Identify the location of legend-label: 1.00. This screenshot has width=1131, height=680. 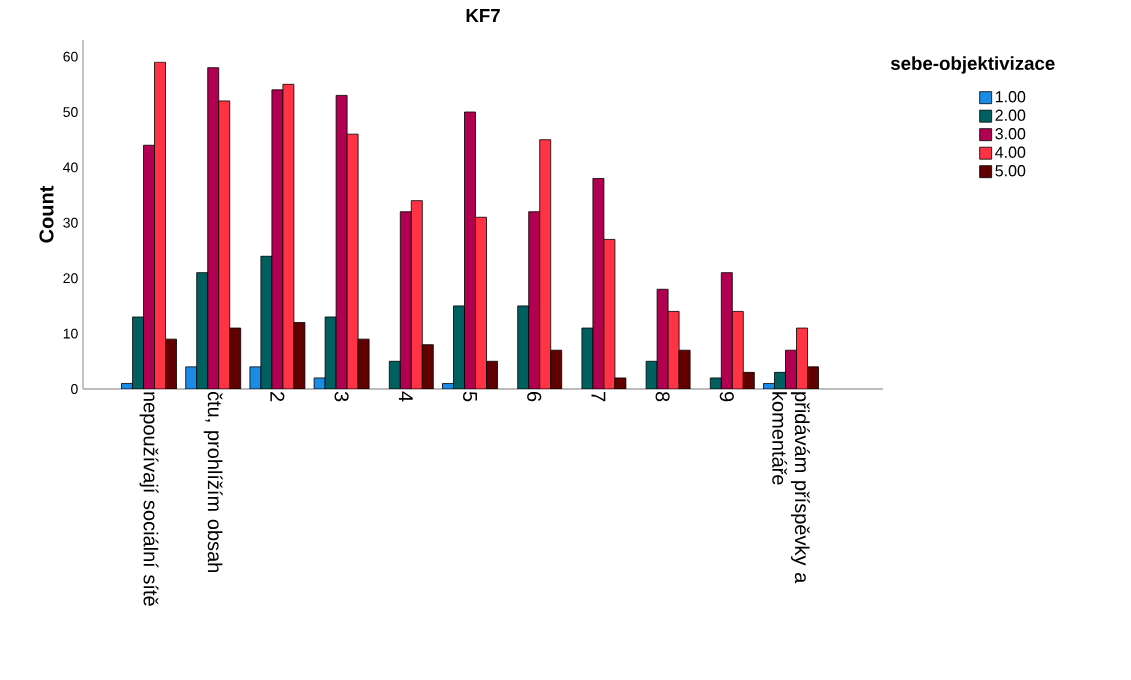
(1010, 97).